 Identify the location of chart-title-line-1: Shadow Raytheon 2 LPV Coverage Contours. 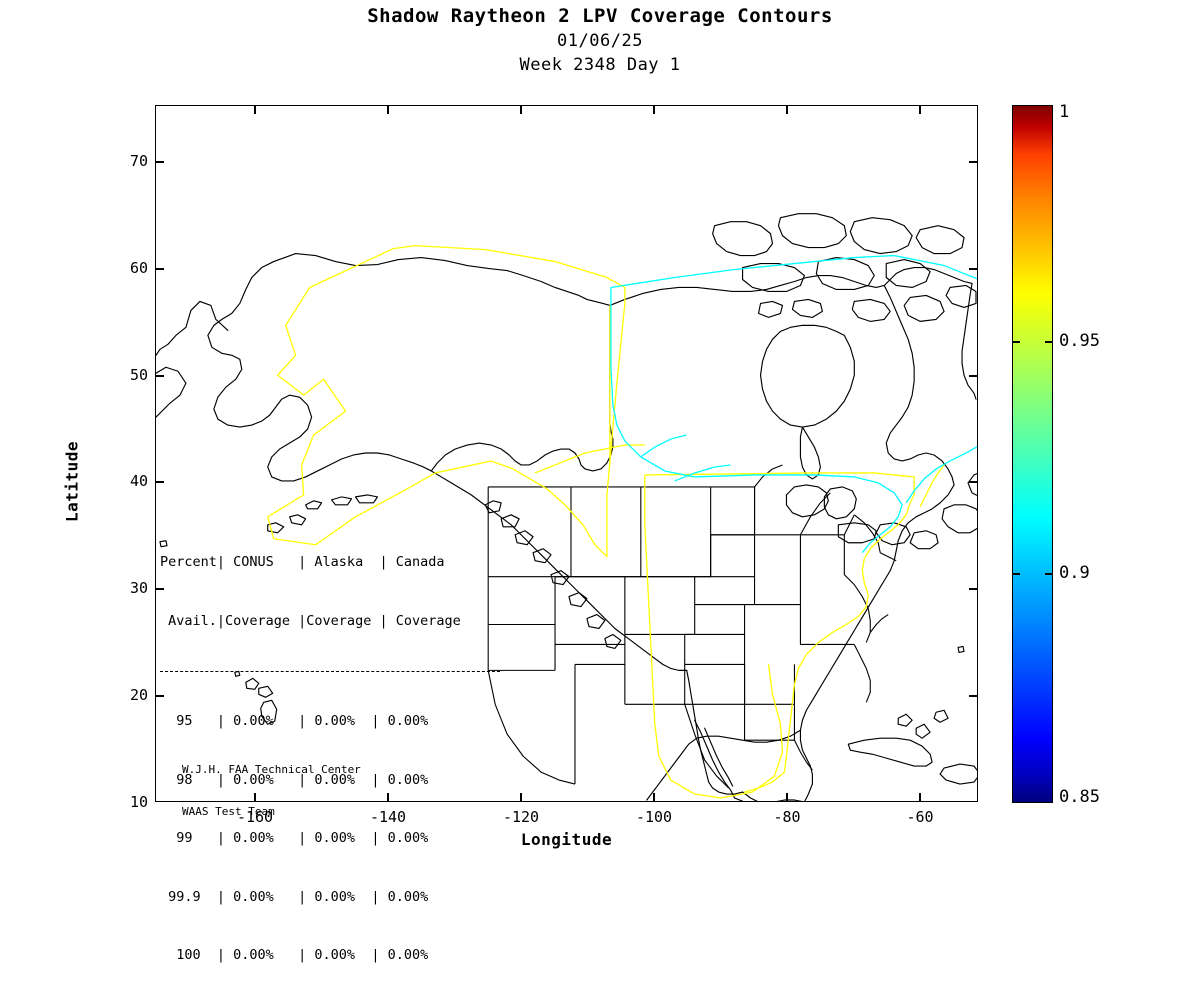
(600, 16).